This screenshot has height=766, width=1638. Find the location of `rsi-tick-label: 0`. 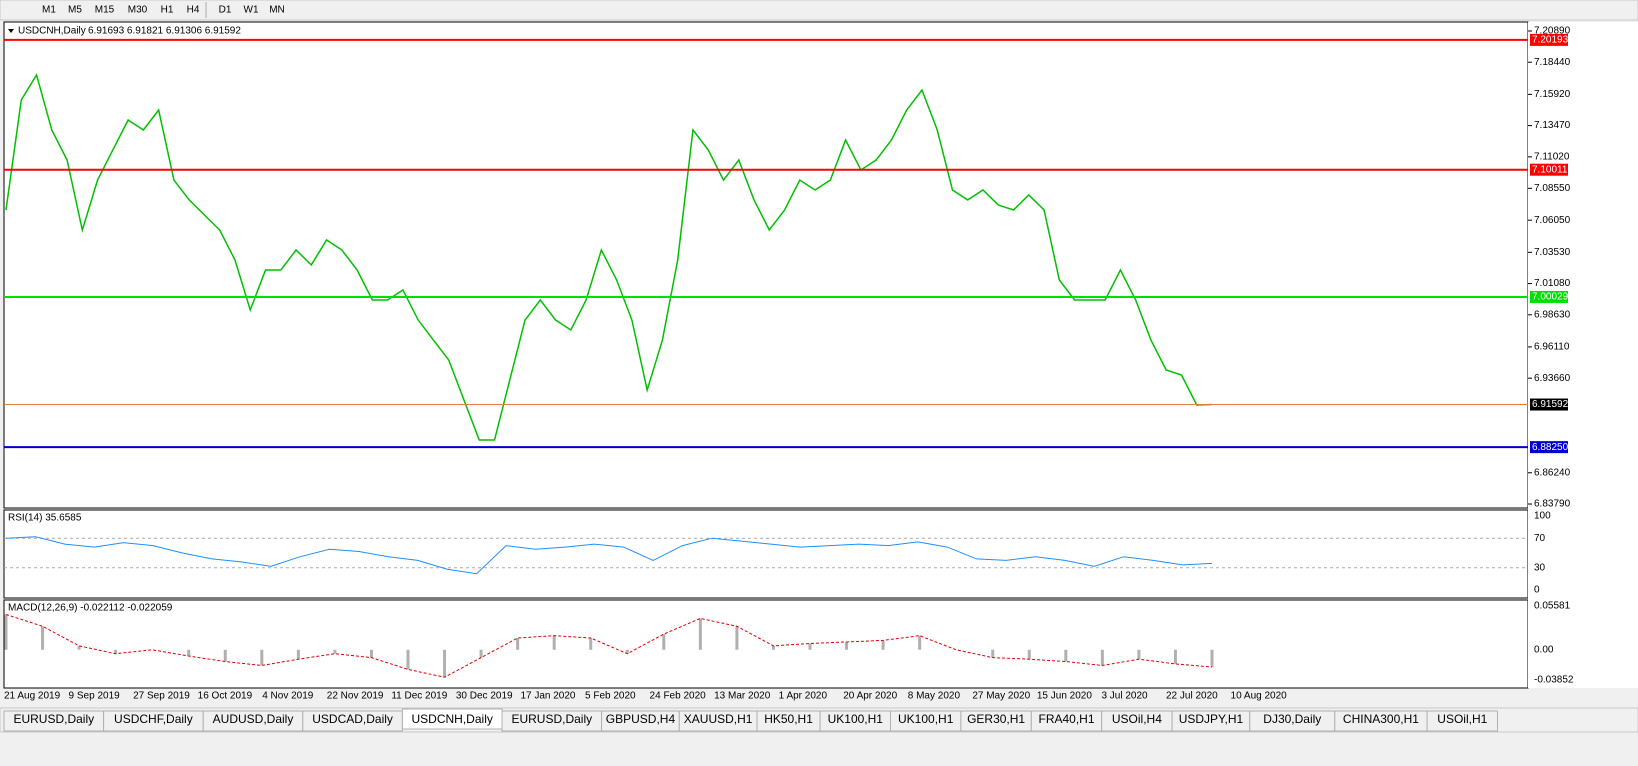

rsi-tick-label: 0 is located at coordinates (1537, 590).